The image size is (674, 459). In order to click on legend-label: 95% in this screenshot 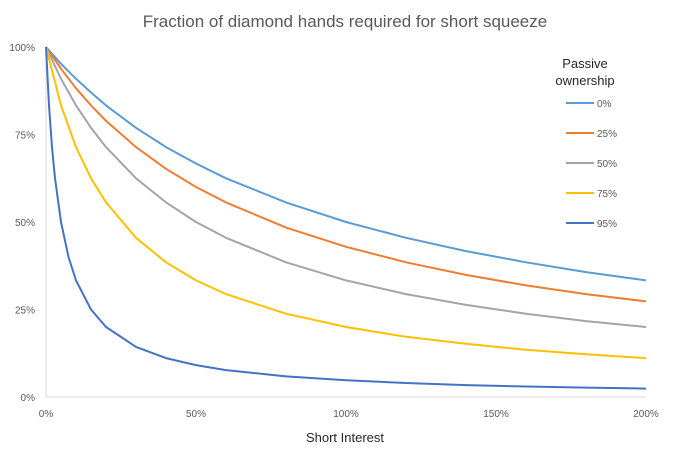, I will do `click(607, 224)`.